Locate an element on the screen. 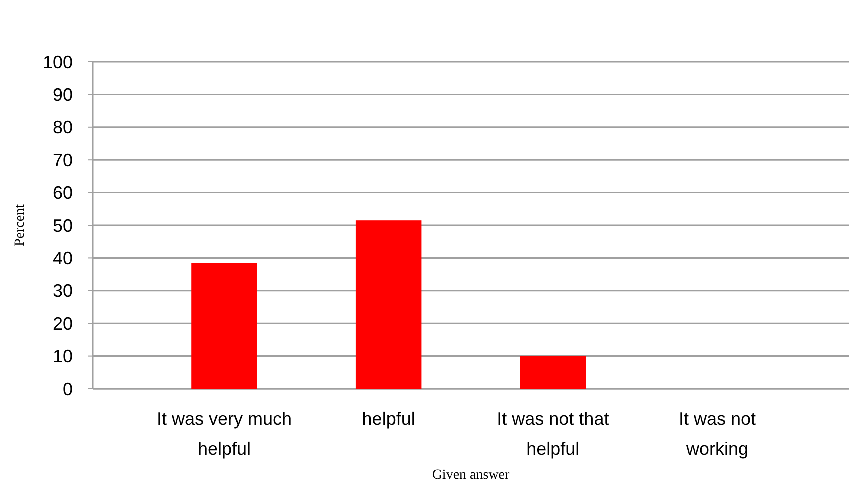  y-tick-label: 30 is located at coordinates (62, 291).